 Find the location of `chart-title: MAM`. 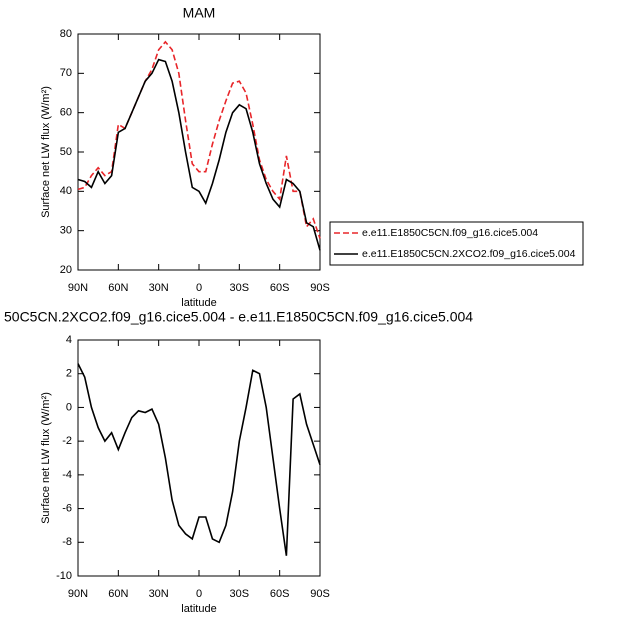

chart-title: MAM is located at coordinates (199, 13).